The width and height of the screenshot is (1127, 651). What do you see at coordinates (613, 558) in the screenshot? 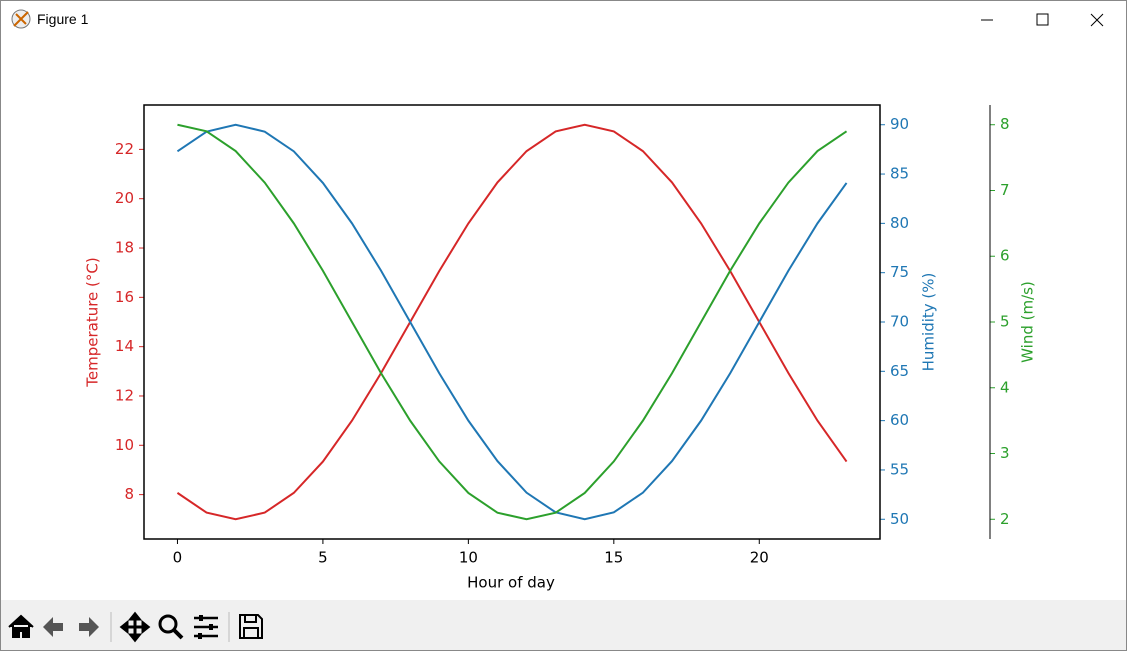
I see `x-tick-label: 15` at bounding box center [613, 558].